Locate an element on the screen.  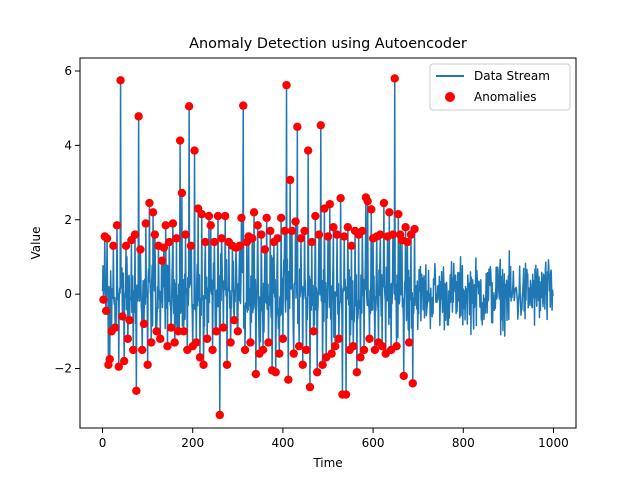
y-axis: −2 0 2 4 6 is located at coordinates (67, 220).